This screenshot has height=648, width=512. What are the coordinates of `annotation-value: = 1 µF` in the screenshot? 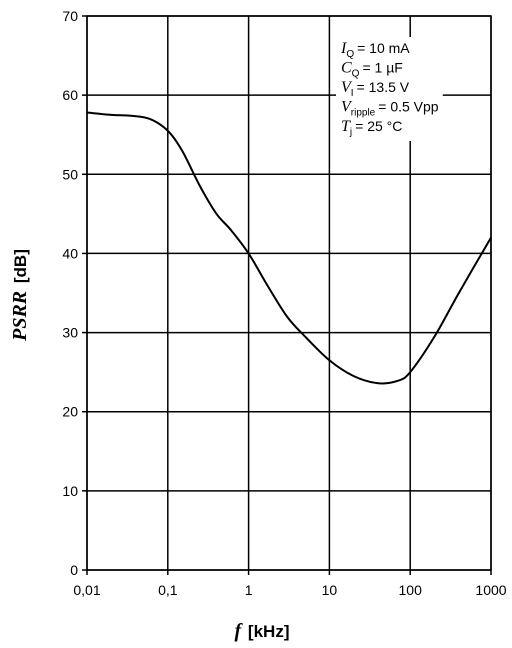 It's located at (382, 68).